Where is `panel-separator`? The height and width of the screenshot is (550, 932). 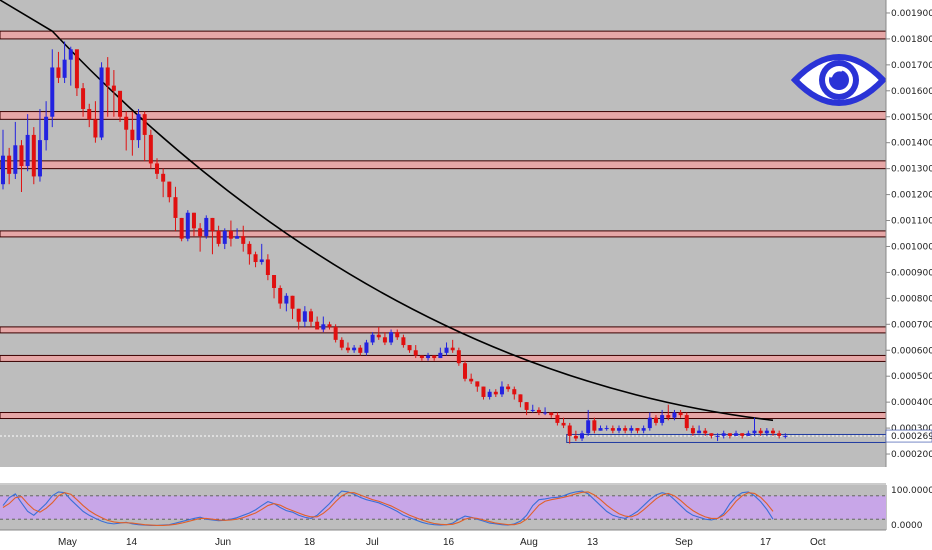
panel-separator is located at coordinates (466, 476).